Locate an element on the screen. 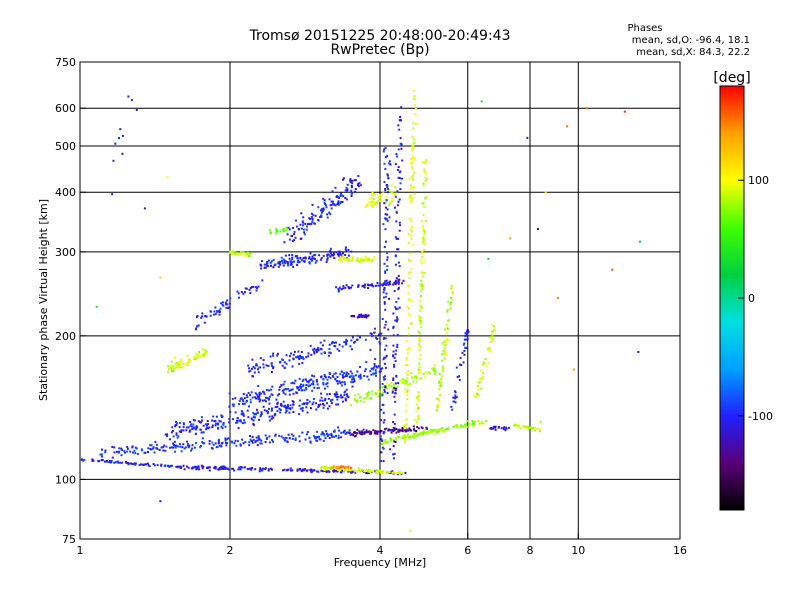  colorbar-tick-label: -100 is located at coordinates (760, 416).